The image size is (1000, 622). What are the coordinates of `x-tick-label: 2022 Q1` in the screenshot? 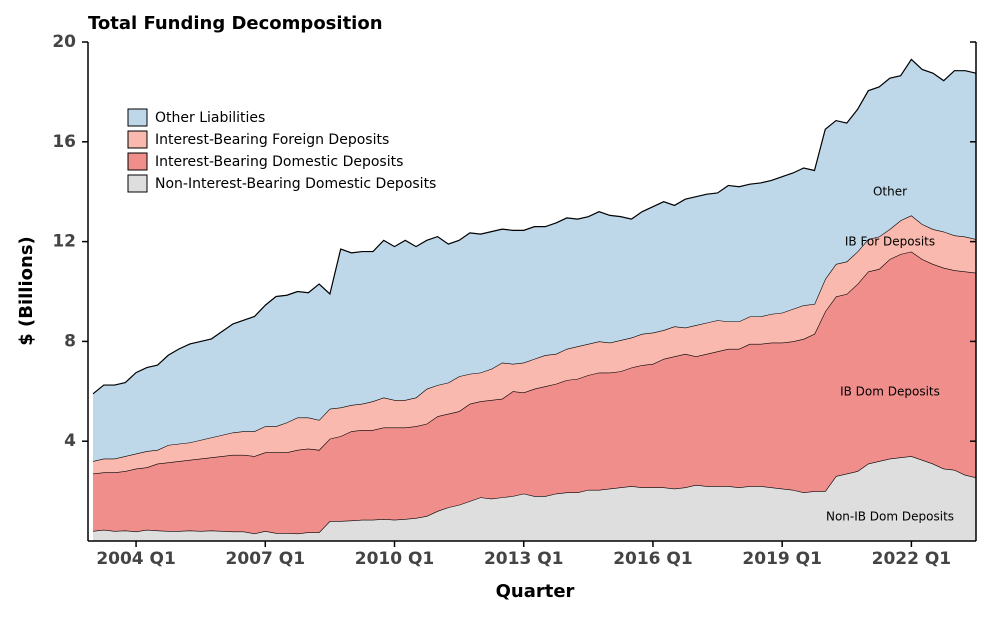 It's located at (912, 559).